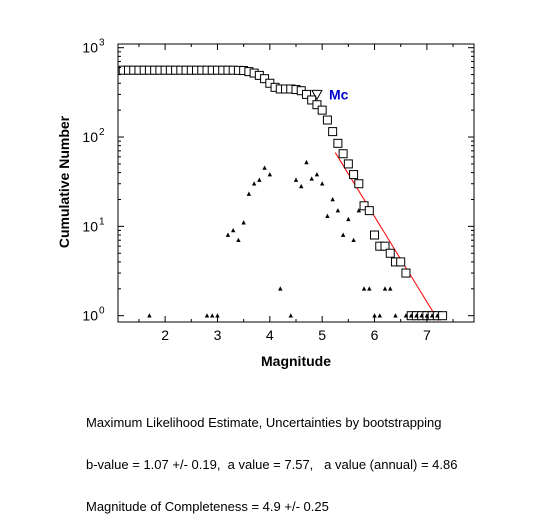 The height and width of the screenshot is (528, 544). What do you see at coordinates (102, 311) in the screenshot?
I see `y-tick-label-exponent: 0` at bounding box center [102, 311].